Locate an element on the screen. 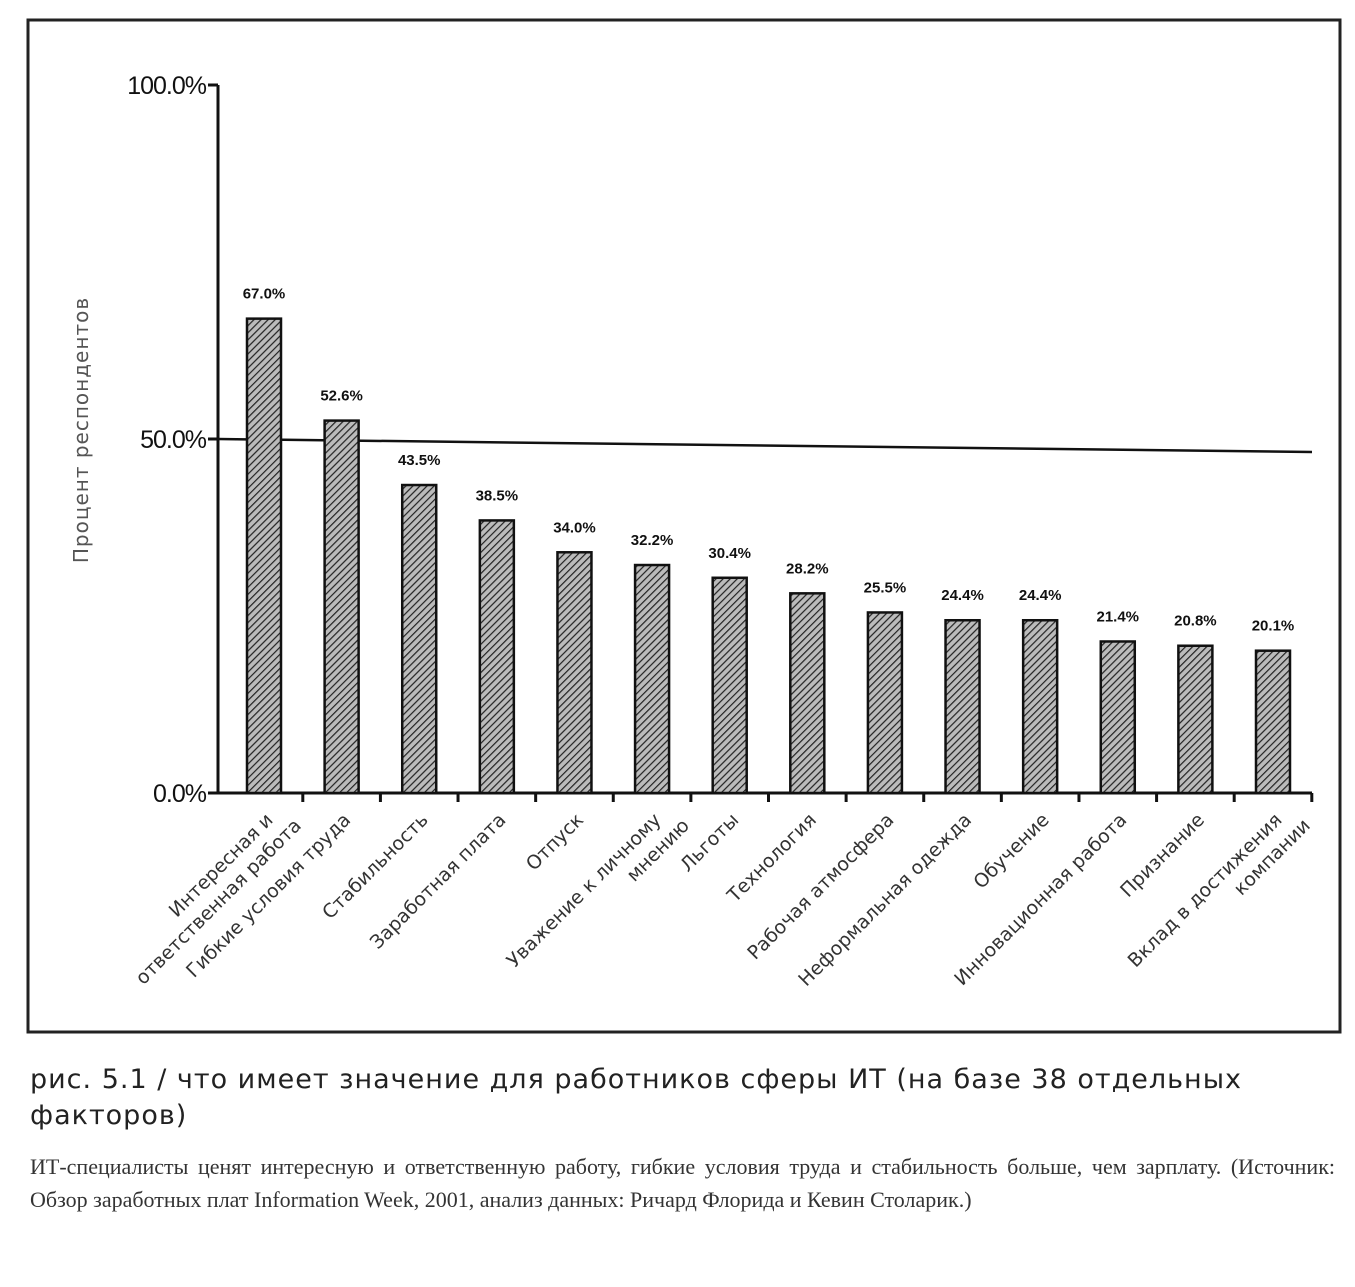 The height and width of the screenshot is (1287, 1355). y-tick-label: 0.0% is located at coordinates (180, 794).